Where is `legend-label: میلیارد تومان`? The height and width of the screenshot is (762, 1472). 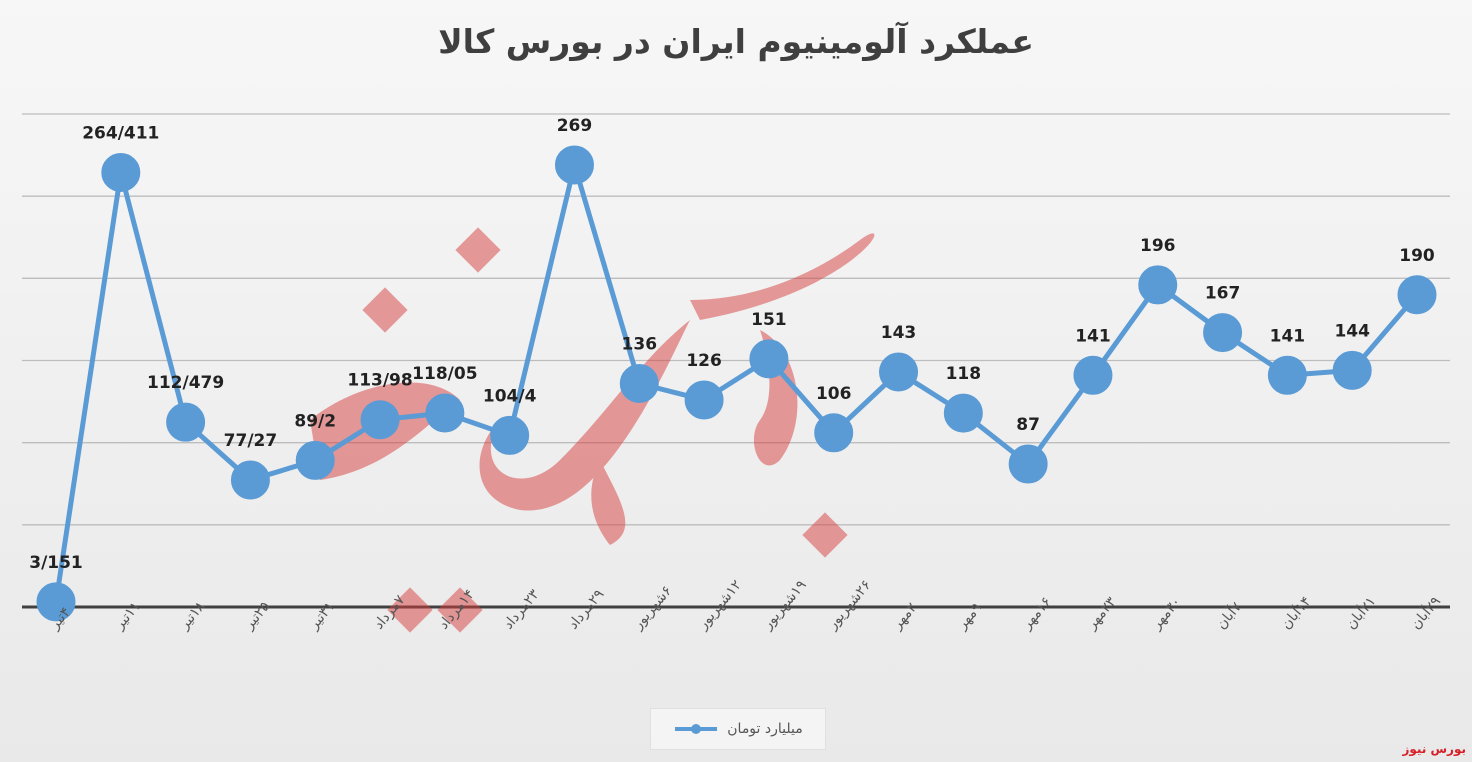
legend-label: میلیارد تومان is located at coordinates (765, 729).